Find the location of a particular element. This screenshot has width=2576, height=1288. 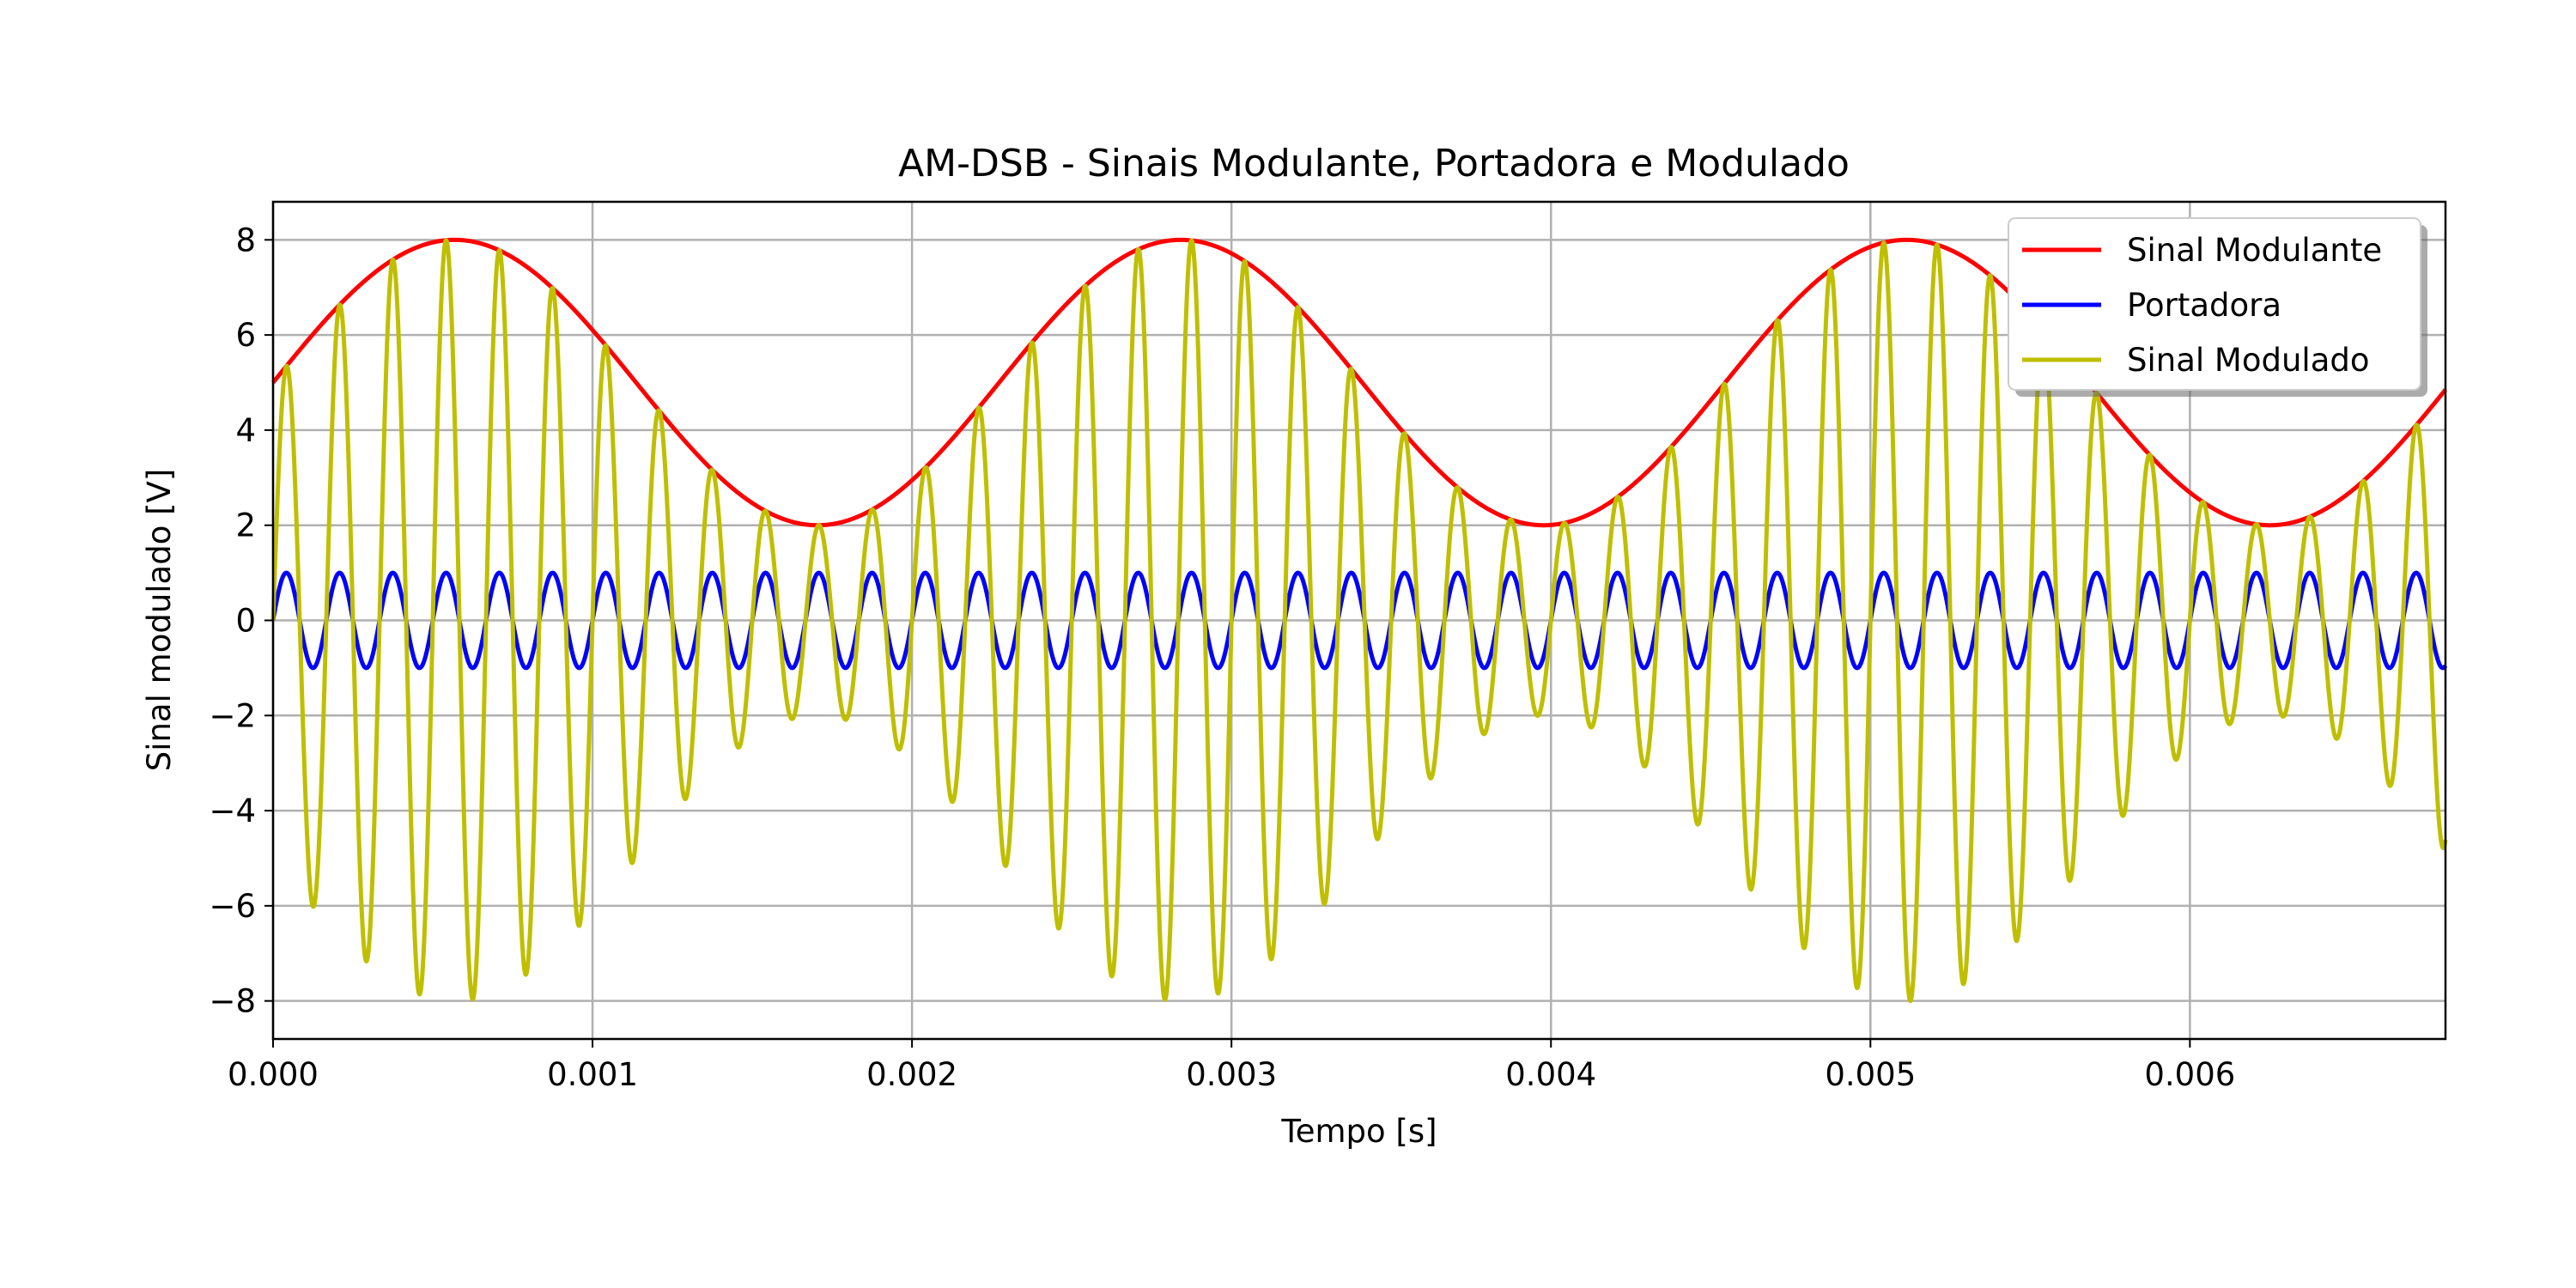

y-axis: −8 −6 −4 −2 0 2 4 6 8 is located at coordinates (241, 621).